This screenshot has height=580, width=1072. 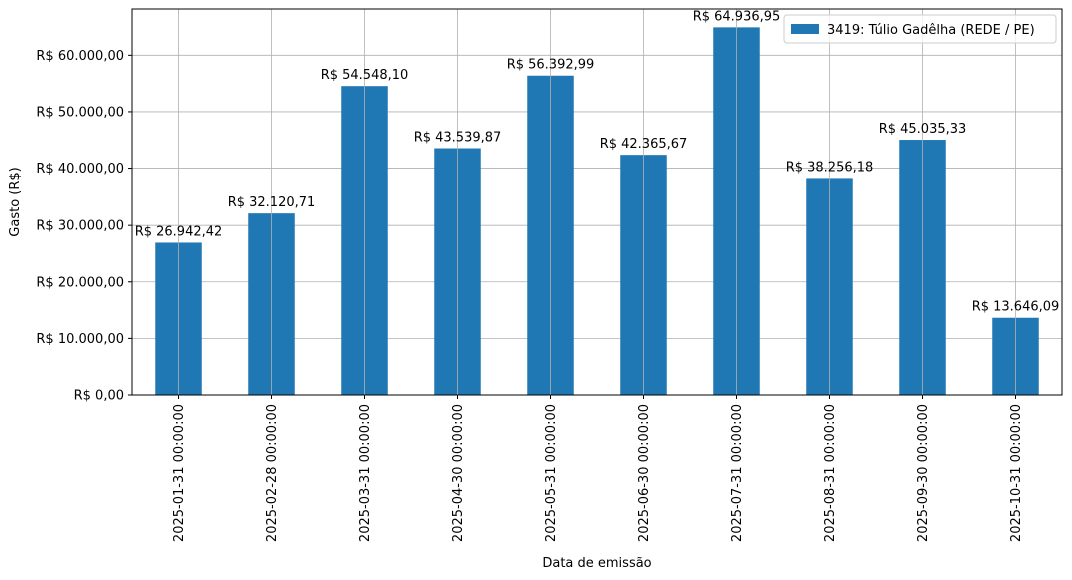 I want to click on y-tick-label: R$ 60.000,00, so click(x=80, y=56).